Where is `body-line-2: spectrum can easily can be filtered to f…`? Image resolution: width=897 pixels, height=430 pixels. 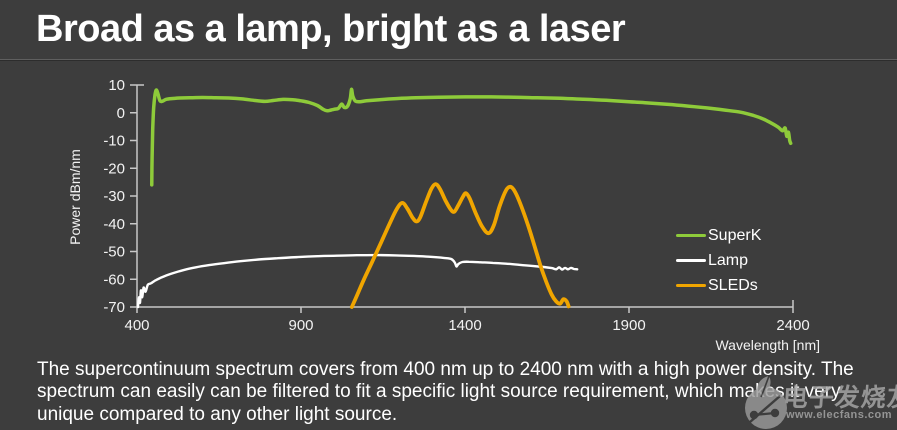 body-line-2: spectrum can easily can be filtered to f… is located at coordinates (439, 392).